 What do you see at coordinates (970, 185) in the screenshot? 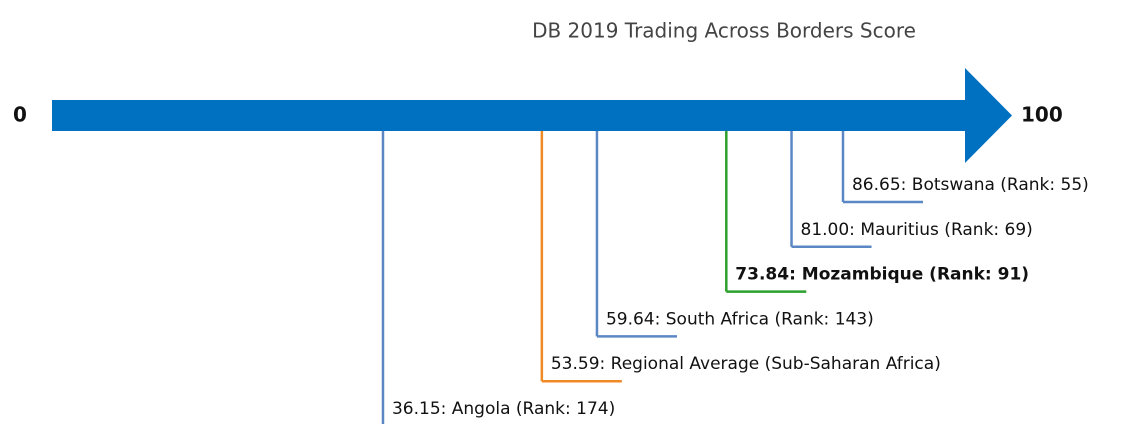
I see `marker-label: 86.65: Botswana (Rank: 55)` at bounding box center [970, 185].